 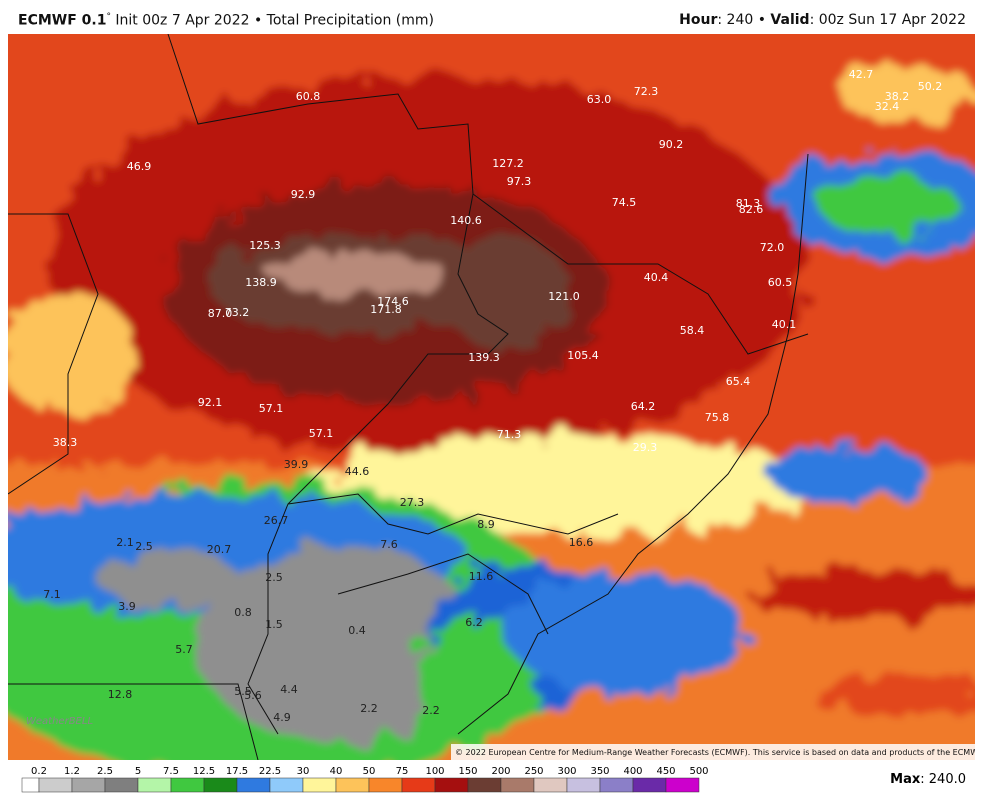 I want to click on colorbar-label: 350, so click(x=599, y=771).